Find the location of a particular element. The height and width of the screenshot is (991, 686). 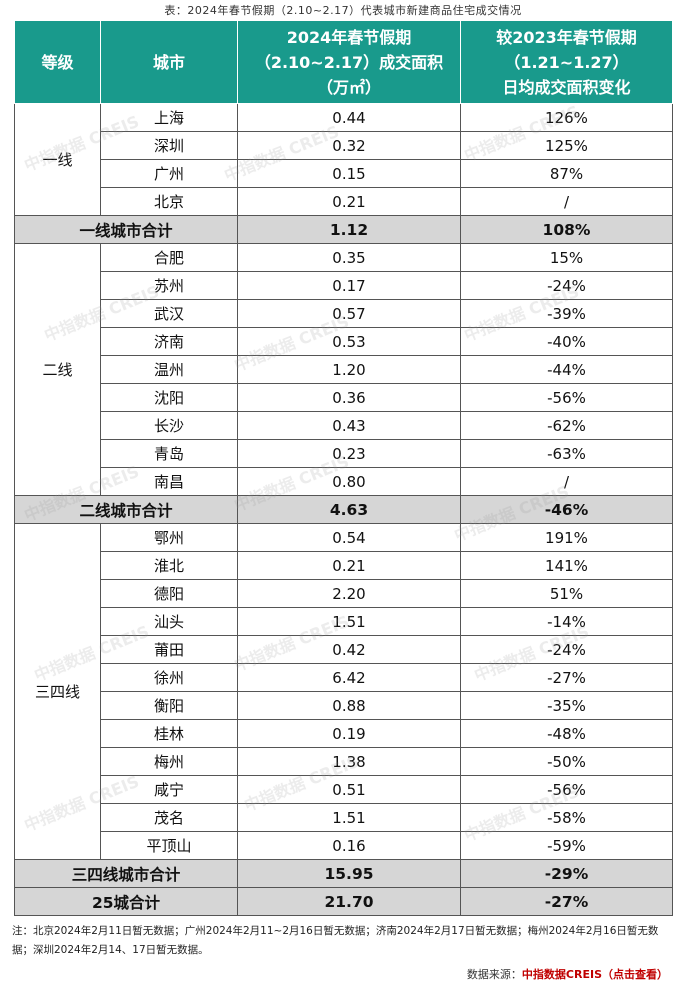

row: 咸宁 0.51 -56% is located at coordinates (344, 789).